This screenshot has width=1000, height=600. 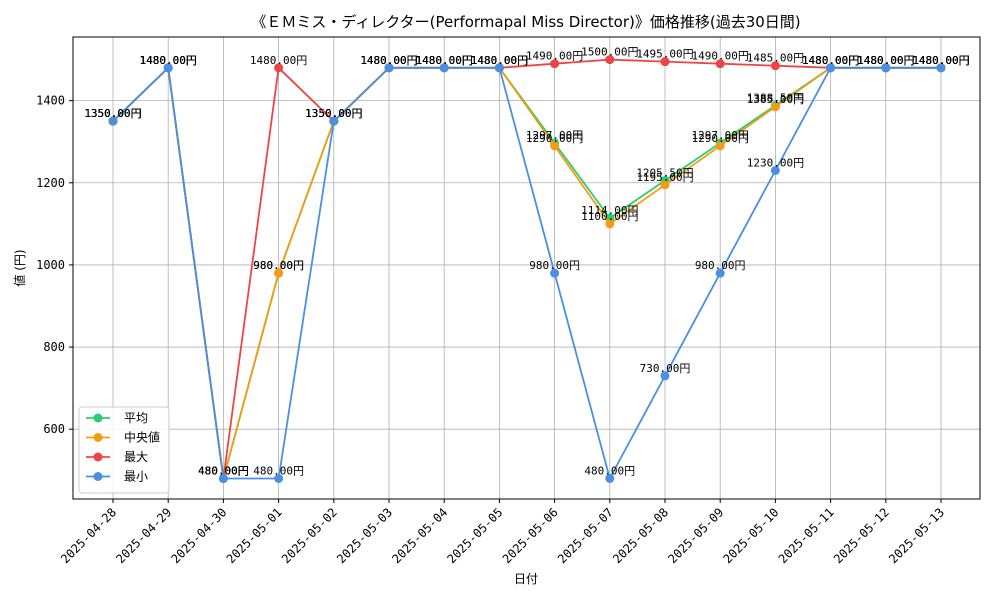 What do you see at coordinates (54, 347) in the screenshot?
I see `y-tick-label: 800` at bounding box center [54, 347].